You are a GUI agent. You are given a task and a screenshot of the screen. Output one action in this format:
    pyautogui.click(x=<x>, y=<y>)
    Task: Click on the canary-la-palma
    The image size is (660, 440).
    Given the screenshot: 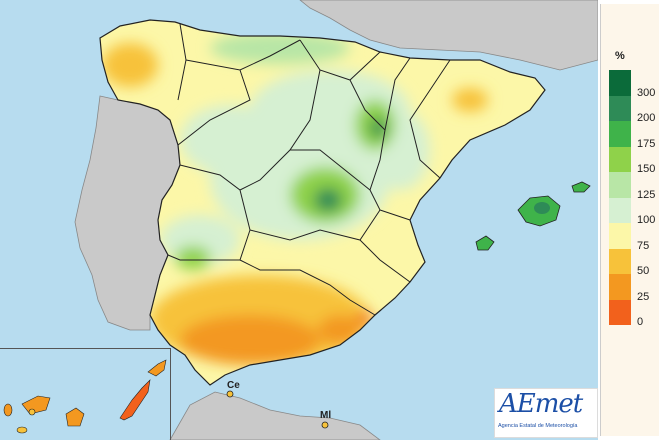 What is the action you would take?
    pyautogui.click(x=8, y=410)
    